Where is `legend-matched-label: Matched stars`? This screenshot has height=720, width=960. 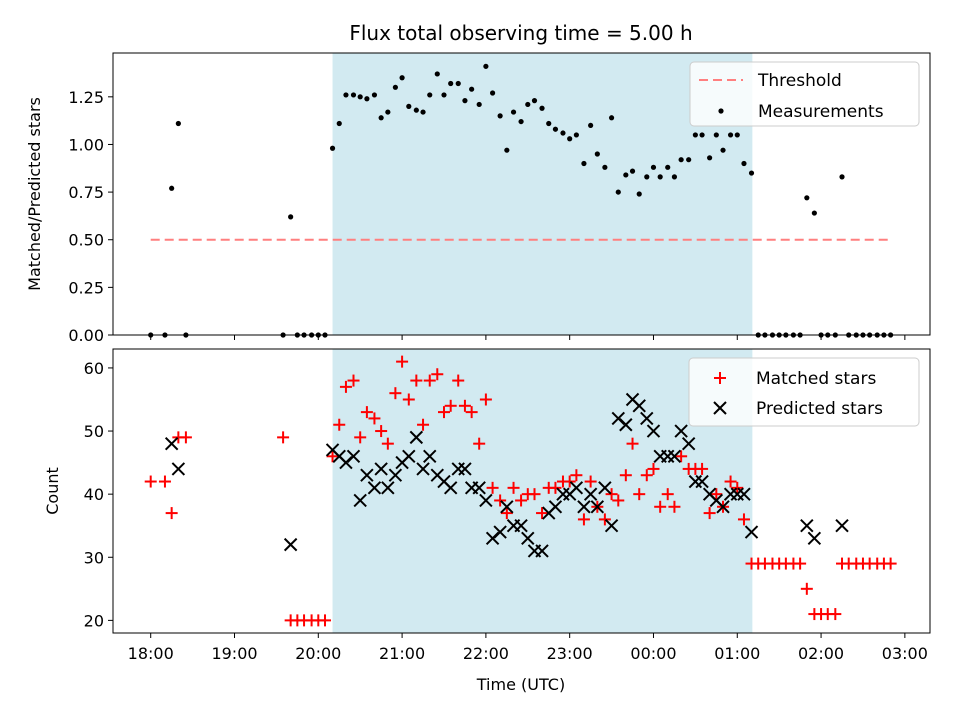
legend-matched-label: Matched stars is located at coordinates (816, 379).